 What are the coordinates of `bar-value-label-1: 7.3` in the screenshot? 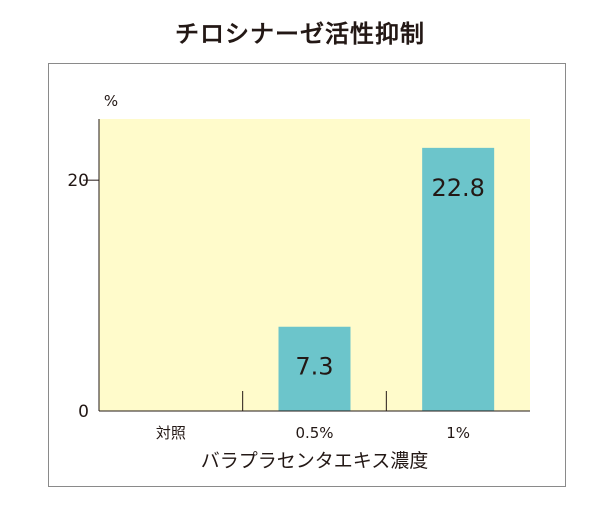 It's located at (314, 367).